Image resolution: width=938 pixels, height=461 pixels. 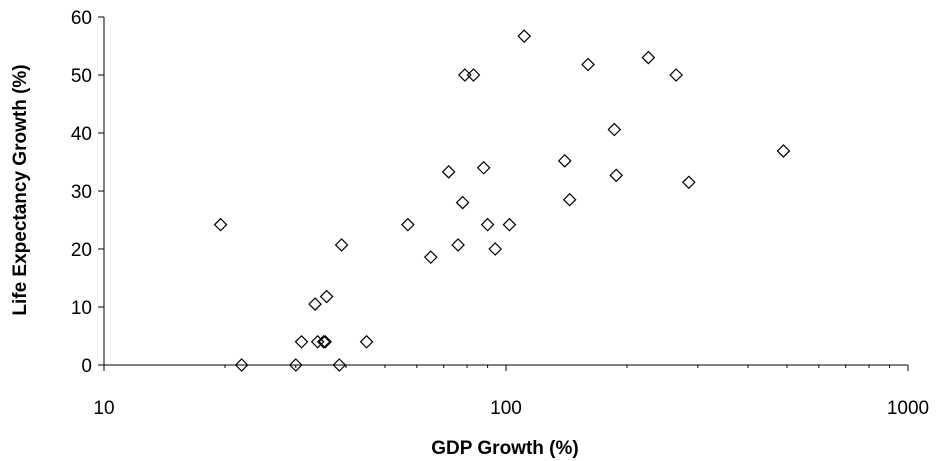 I want to click on x-tick-label: 10, so click(x=103, y=408).